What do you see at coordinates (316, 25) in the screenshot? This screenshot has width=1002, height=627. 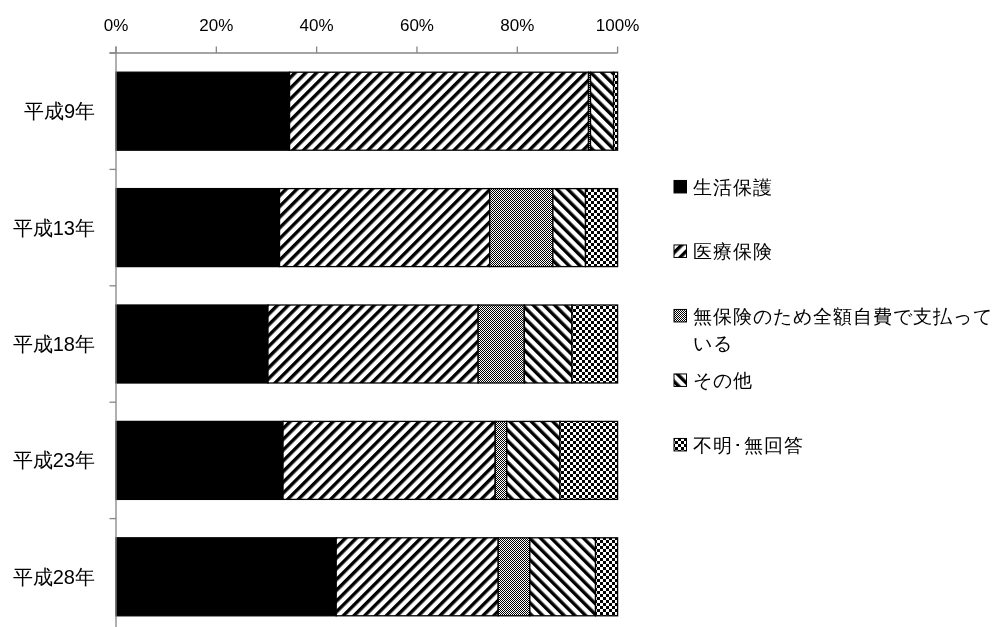 I see `x-tick-label: 40%` at bounding box center [316, 25].